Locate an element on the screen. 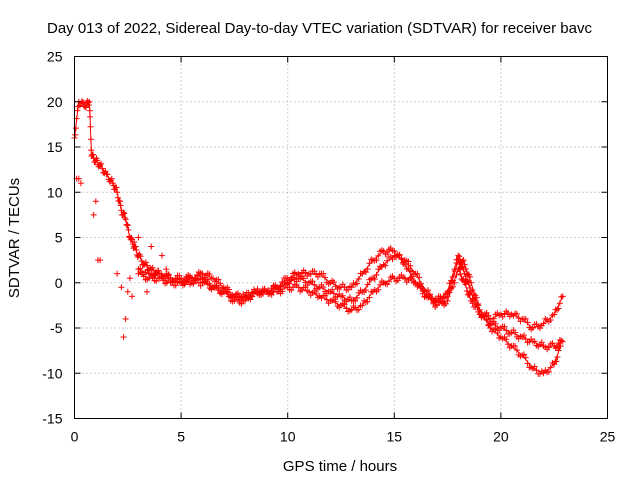 The width and height of the screenshot is (640, 480). y-tick-label: -10 is located at coordinates (52, 373).